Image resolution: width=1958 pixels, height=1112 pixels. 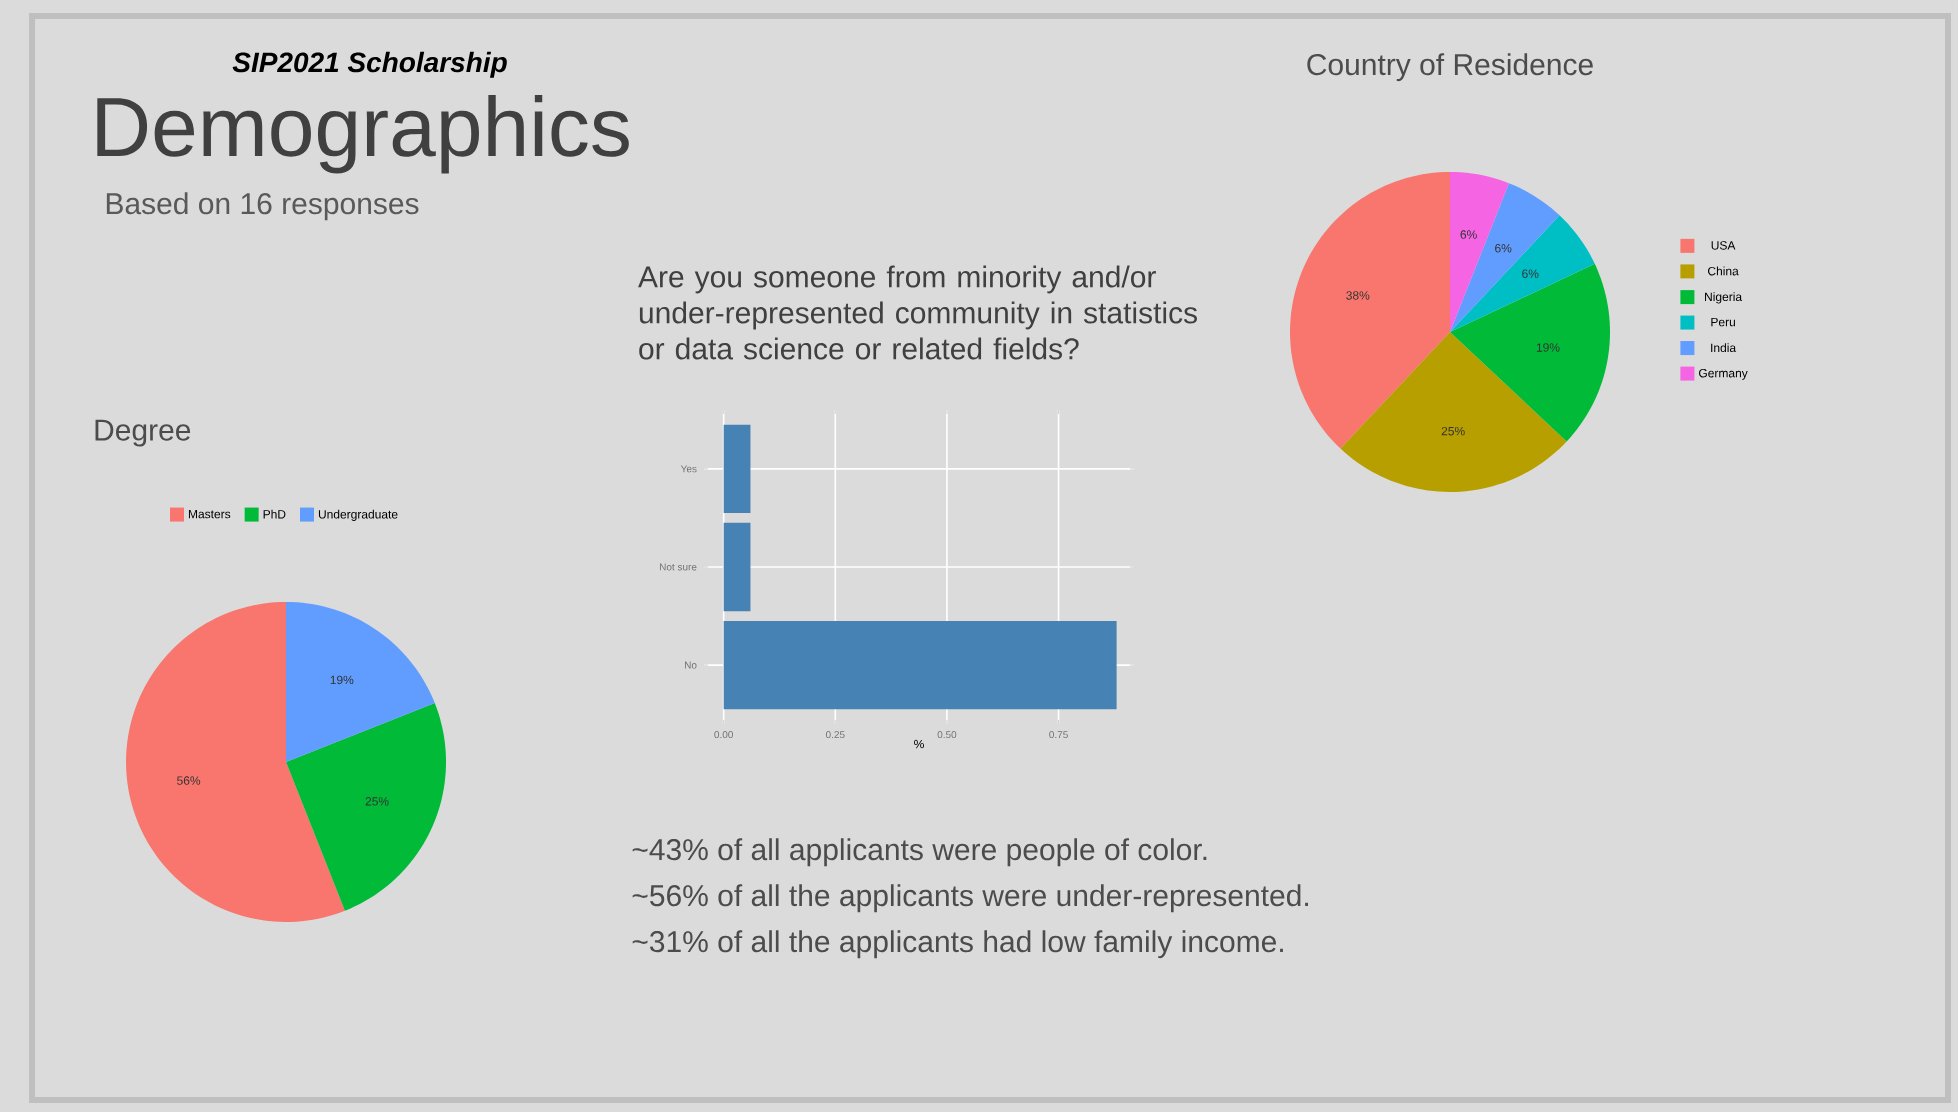 What do you see at coordinates (957, 944) in the screenshot?
I see `text: ~31% of all the applicants had low family income.` at bounding box center [957, 944].